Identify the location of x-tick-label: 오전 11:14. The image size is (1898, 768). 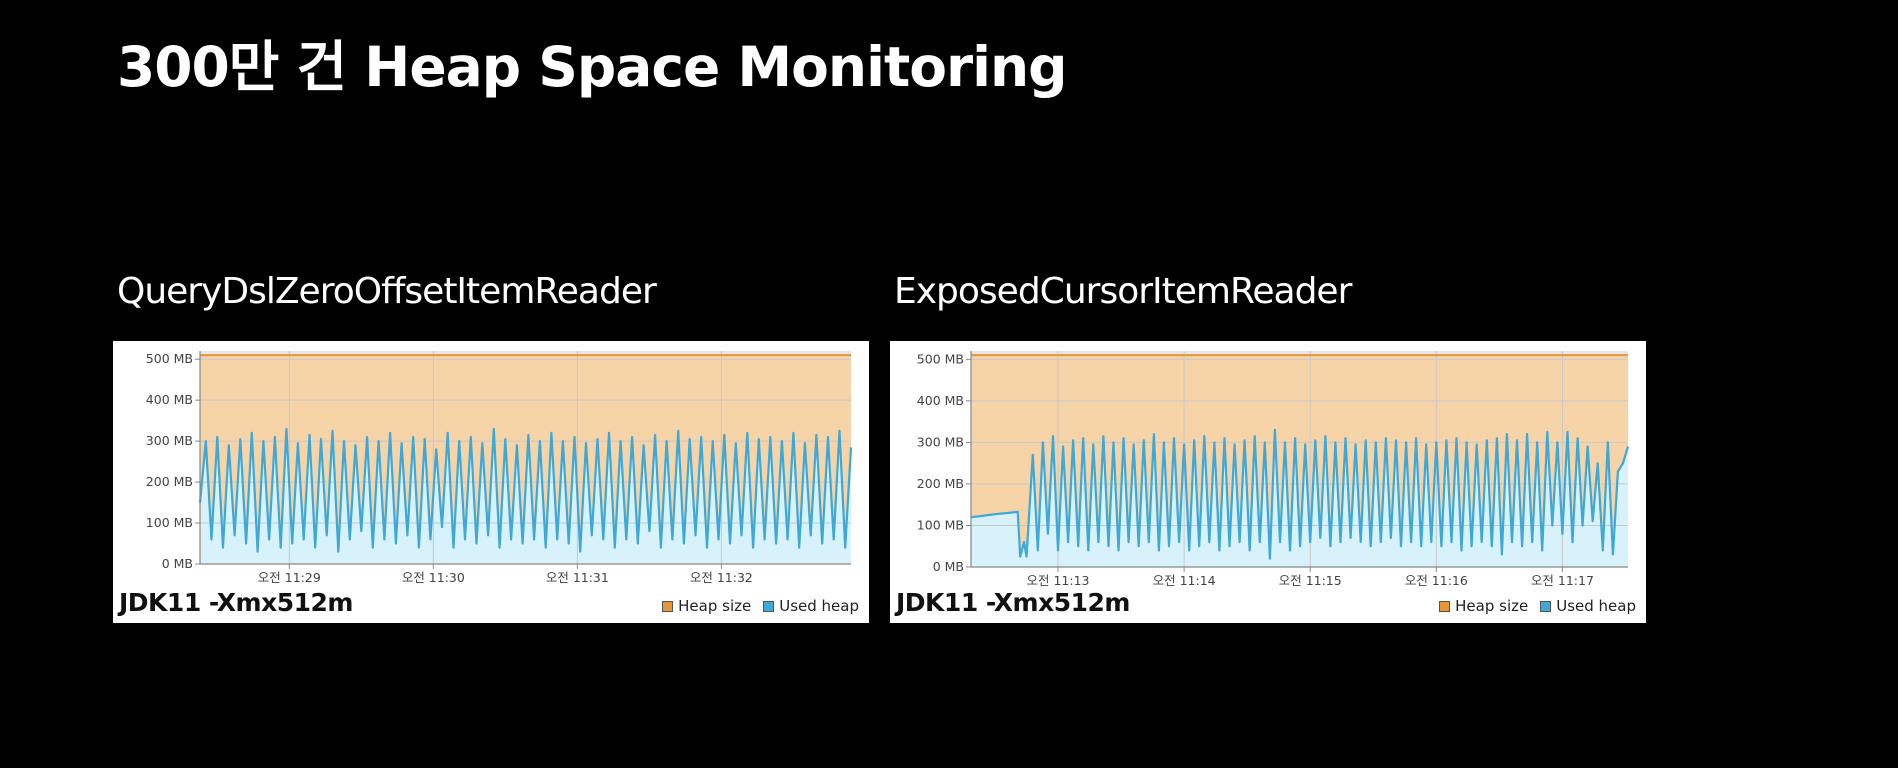
(1184, 580).